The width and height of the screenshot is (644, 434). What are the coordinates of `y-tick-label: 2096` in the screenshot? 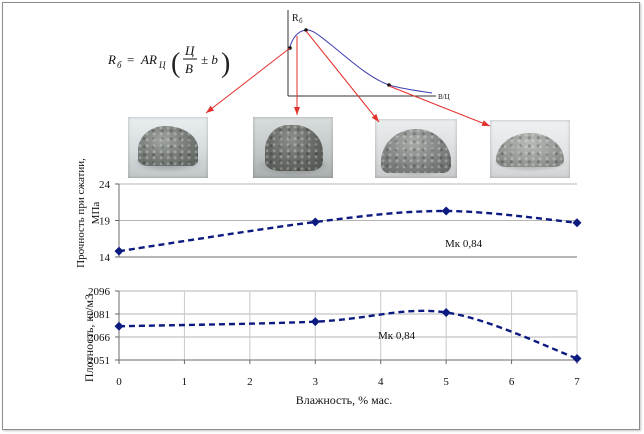 It's located at (99, 292).